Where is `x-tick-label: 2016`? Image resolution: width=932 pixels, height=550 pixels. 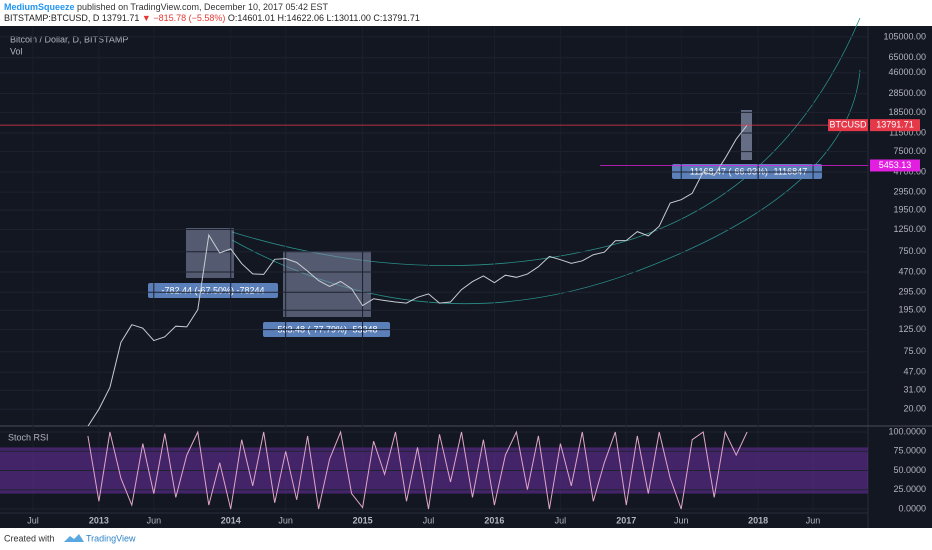 x-tick-label: 2016 is located at coordinates (494, 520).